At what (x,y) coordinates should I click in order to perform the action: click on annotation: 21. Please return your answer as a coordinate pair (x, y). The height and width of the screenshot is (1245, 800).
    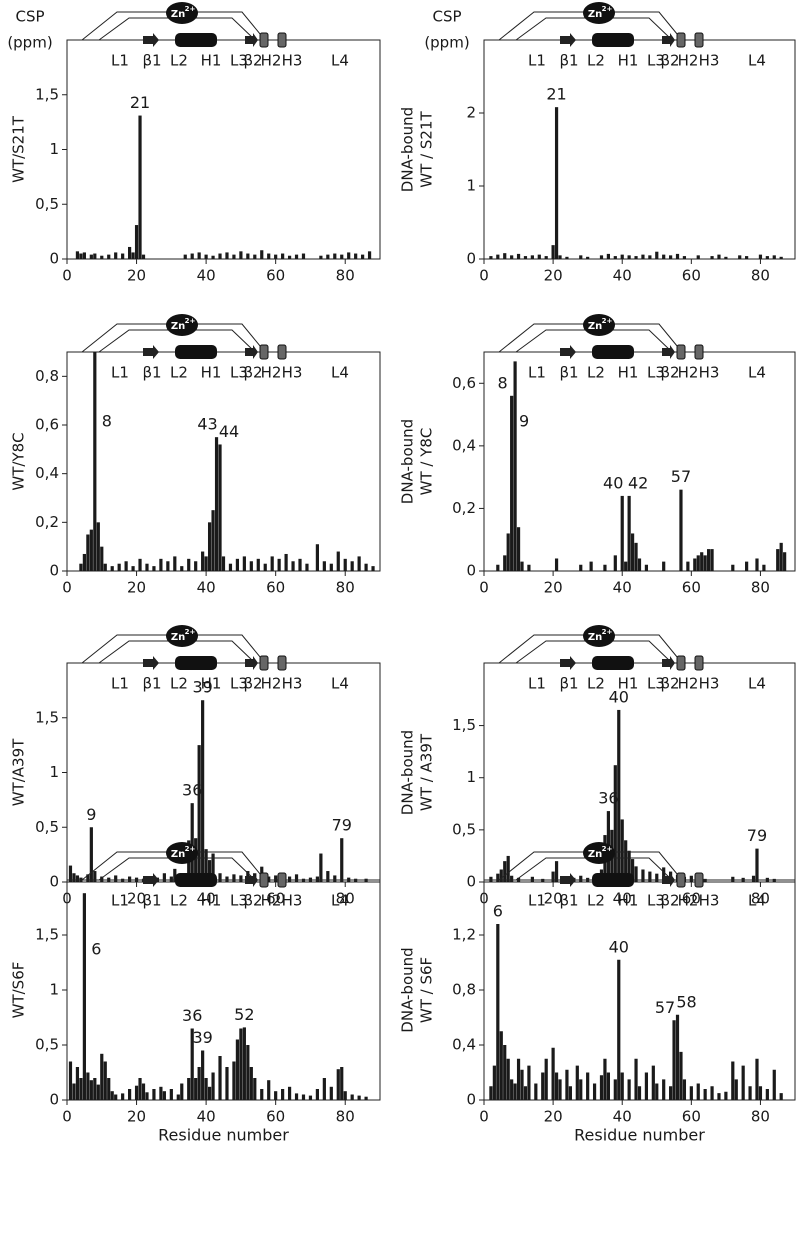
    Looking at the image, I should click on (140, 102).